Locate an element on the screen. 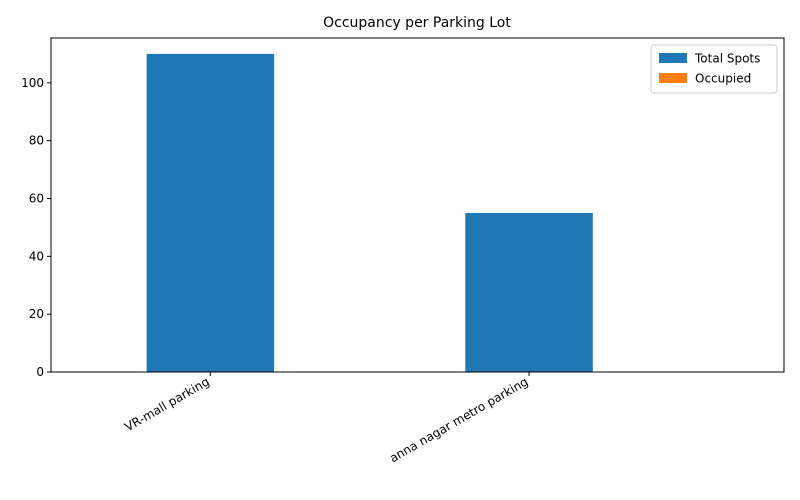  legend-label-total-spots: Total Spots is located at coordinates (727, 59).